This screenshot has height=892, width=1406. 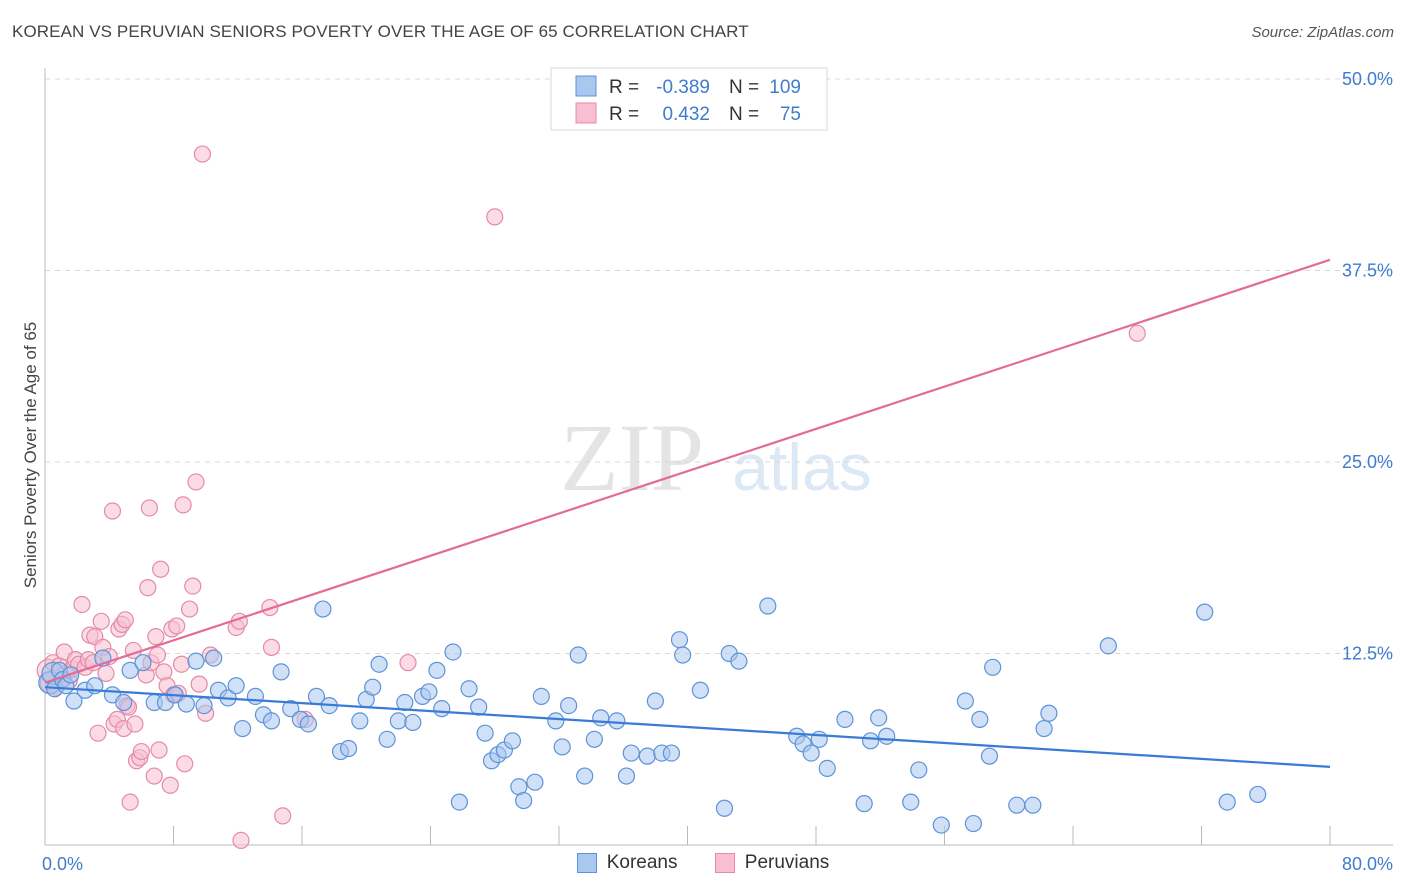 What do you see at coordinates (586, 113) in the screenshot?
I see `peruvians-legend-swatch` at bounding box center [586, 113].